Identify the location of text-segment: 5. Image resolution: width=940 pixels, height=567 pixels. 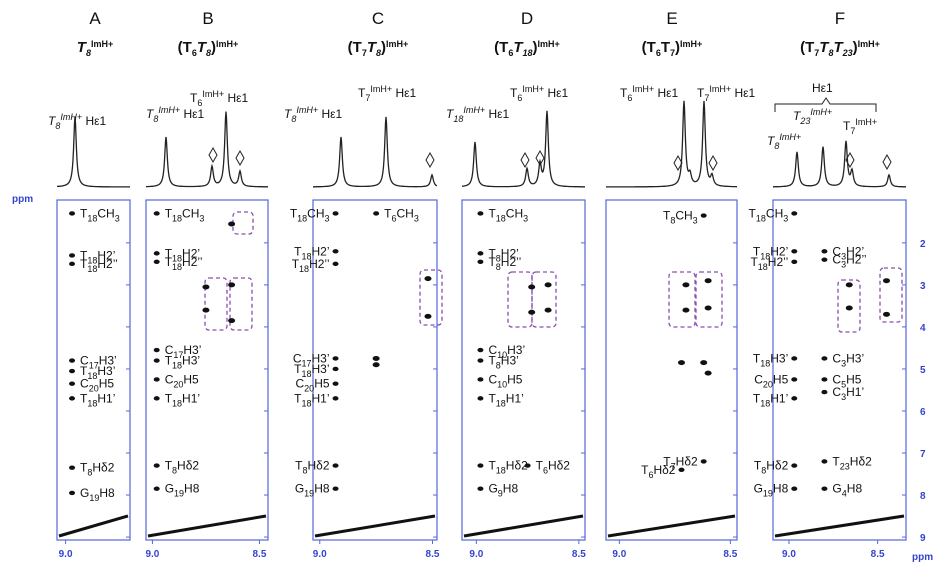
(843, 384).